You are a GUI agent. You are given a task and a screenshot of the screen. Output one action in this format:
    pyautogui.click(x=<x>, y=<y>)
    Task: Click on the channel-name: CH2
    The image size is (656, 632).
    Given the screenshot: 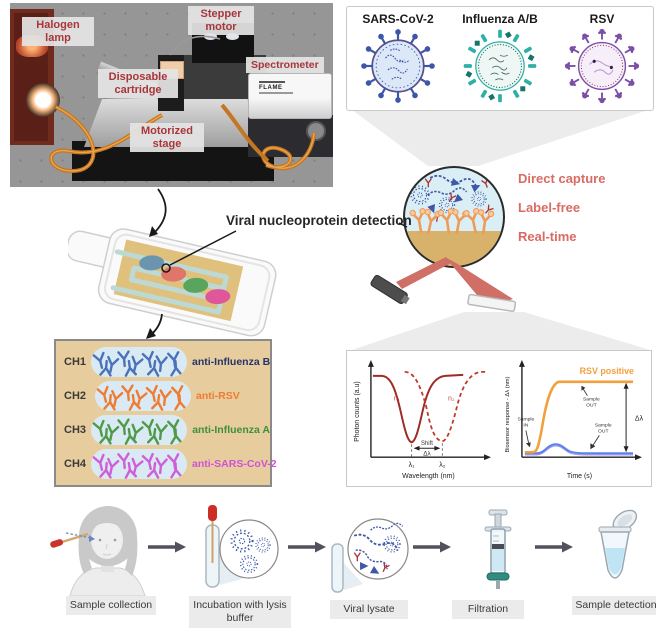 What is the action you would take?
    pyautogui.click(x=75, y=396)
    